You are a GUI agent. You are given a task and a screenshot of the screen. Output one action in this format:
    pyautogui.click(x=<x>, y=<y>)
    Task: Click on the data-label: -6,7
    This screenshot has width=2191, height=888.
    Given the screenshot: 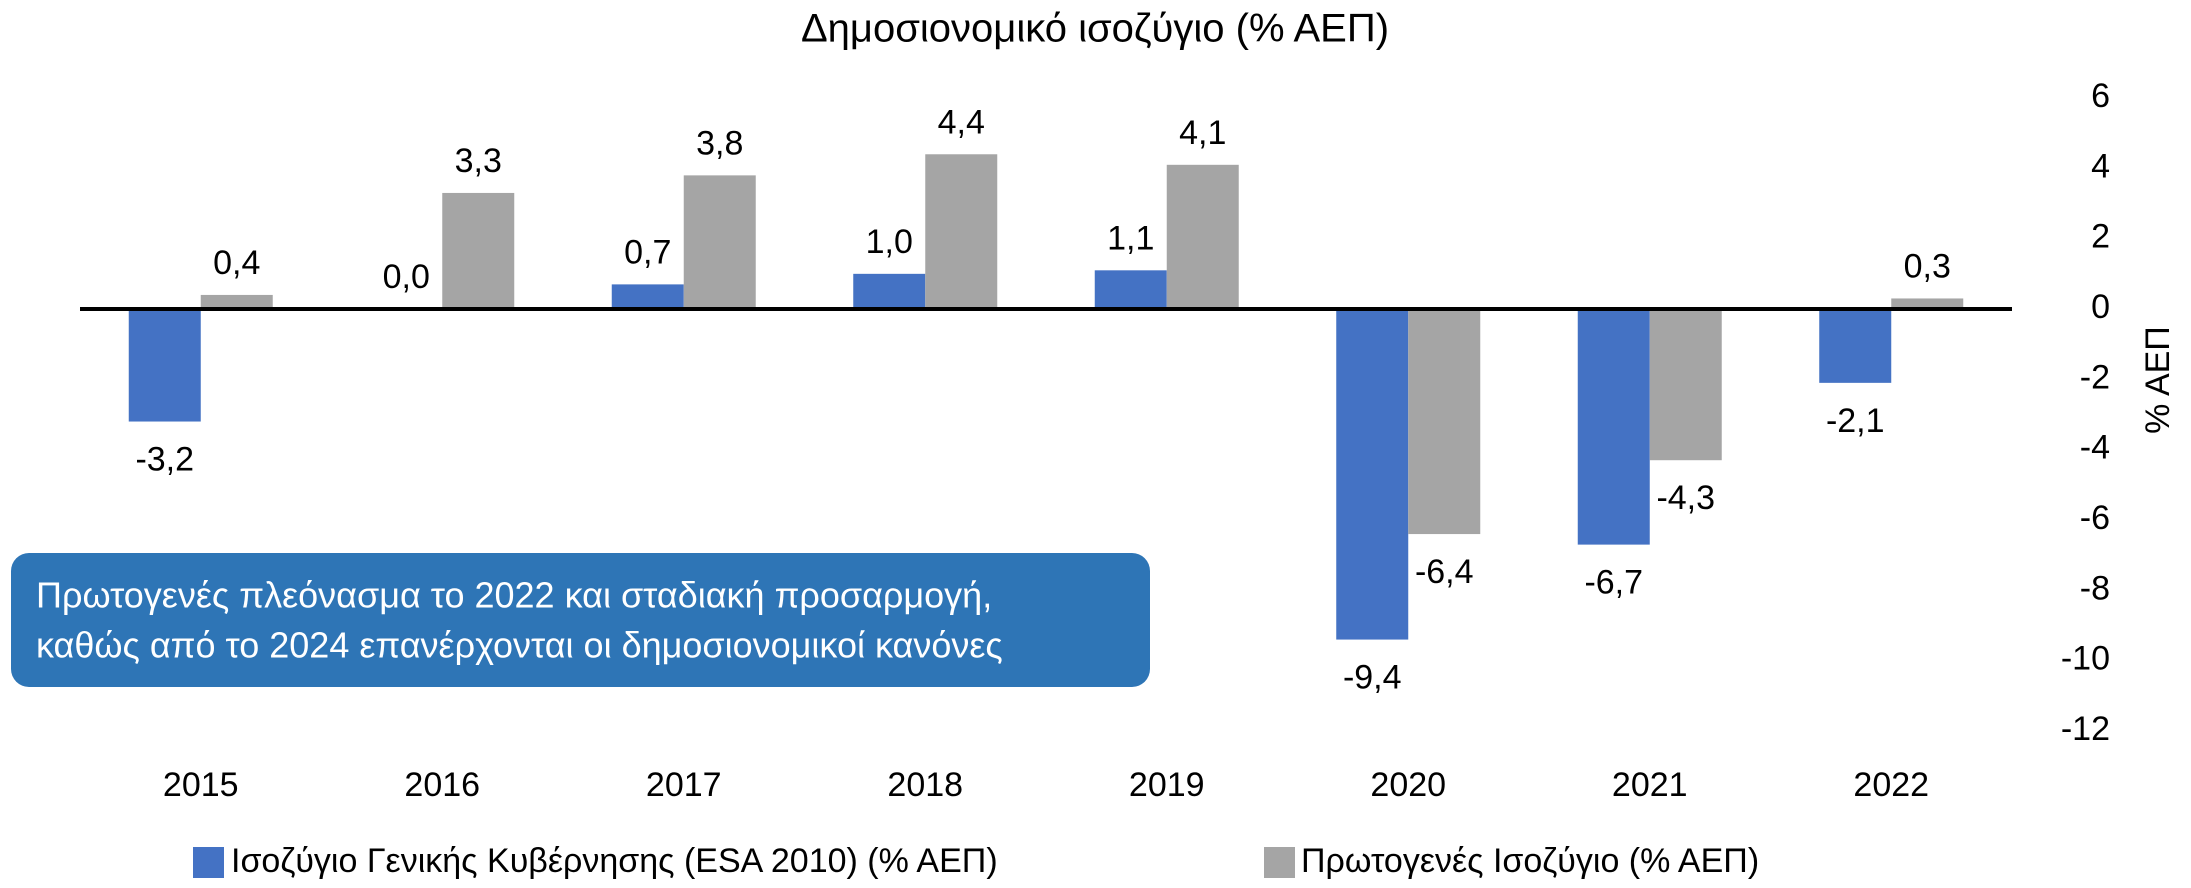 What is the action you would take?
    pyautogui.click(x=1613, y=583)
    